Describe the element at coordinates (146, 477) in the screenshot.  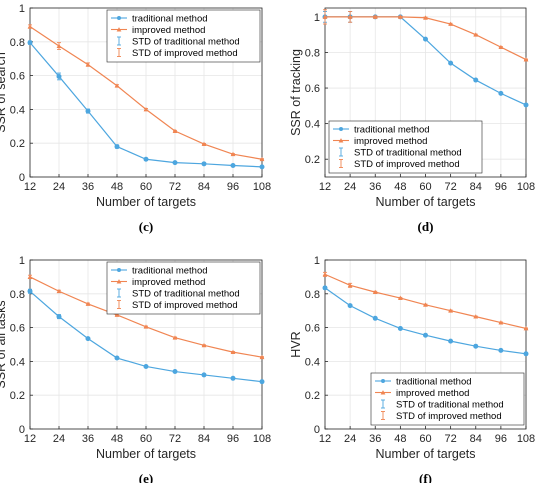
I see `panel-caption: (e)` at that location.